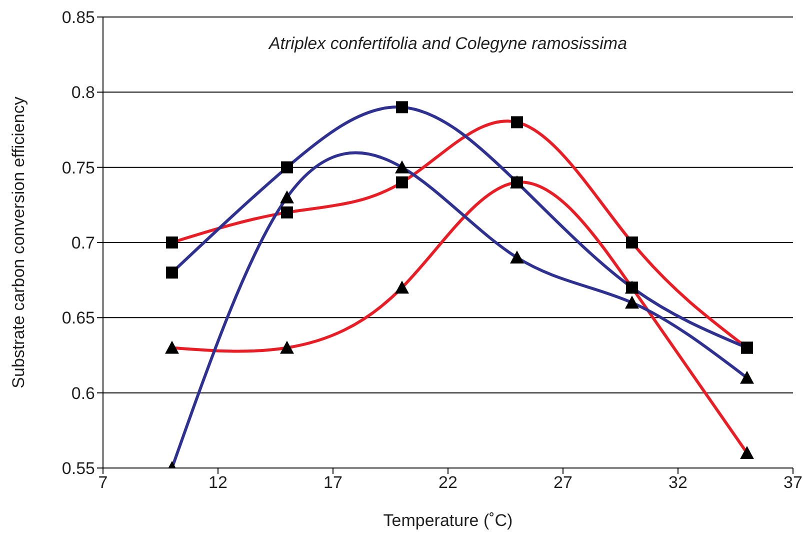 This screenshot has height=548, width=803. Describe the element at coordinates (563, 482) in the screenshot. I see `x-tick-label: 27` at that location.